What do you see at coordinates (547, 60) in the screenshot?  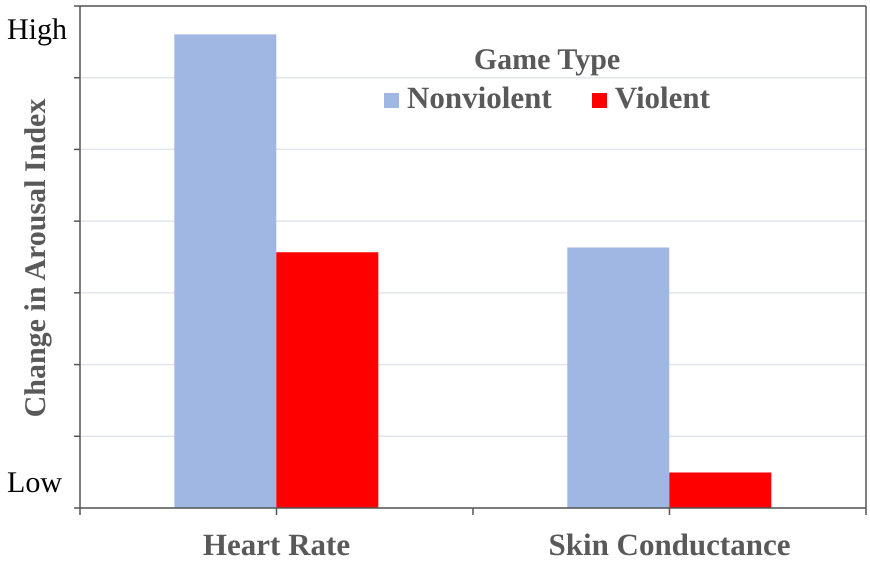 I see `legend-title: Game Type` at bounding box center [547, 60].